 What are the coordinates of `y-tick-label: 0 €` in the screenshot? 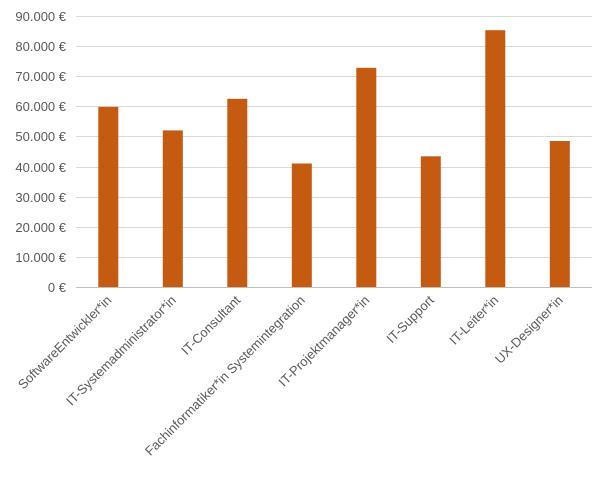 It's located at (57, 287).